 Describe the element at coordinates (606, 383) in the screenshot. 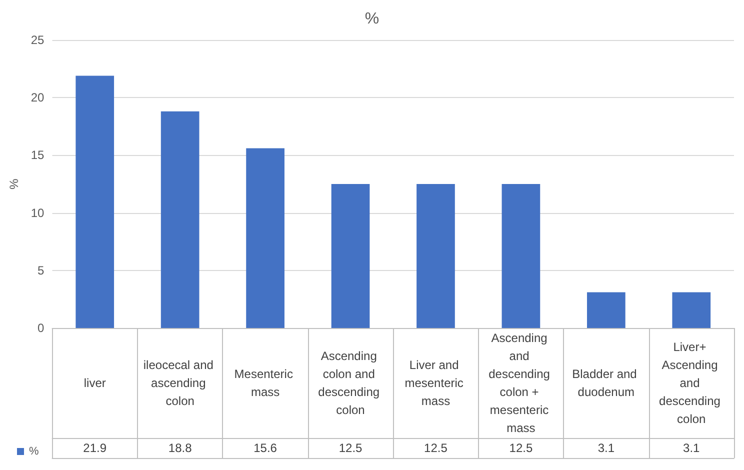

I see `x-tick-label: Bladder and duodenum` at that location.